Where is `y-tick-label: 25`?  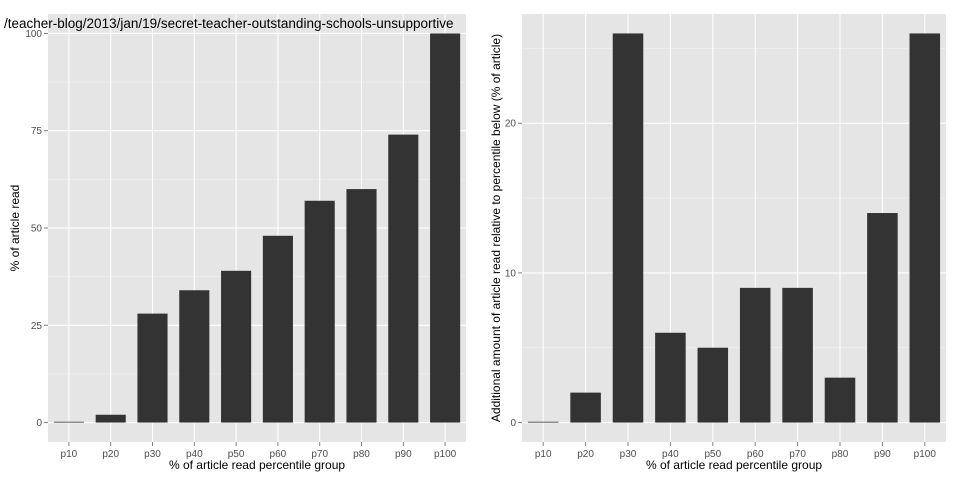
y-tick-label: 25 is located at coordinates (37, 326).